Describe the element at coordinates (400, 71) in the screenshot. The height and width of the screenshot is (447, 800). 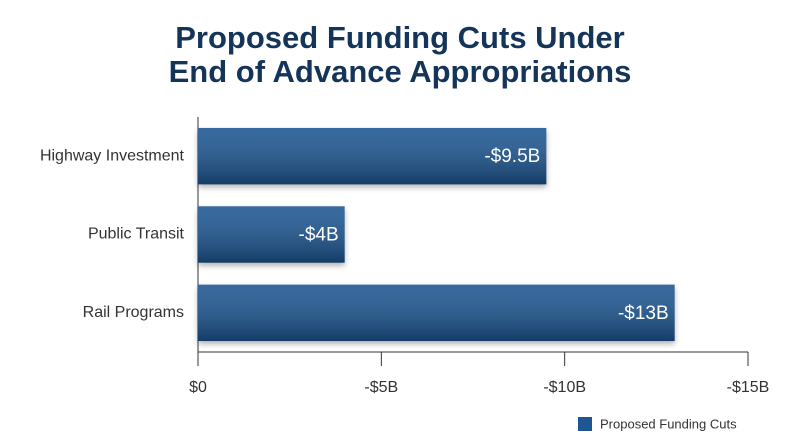
I see `chart-title: End of Advance Appropriations` at that location.